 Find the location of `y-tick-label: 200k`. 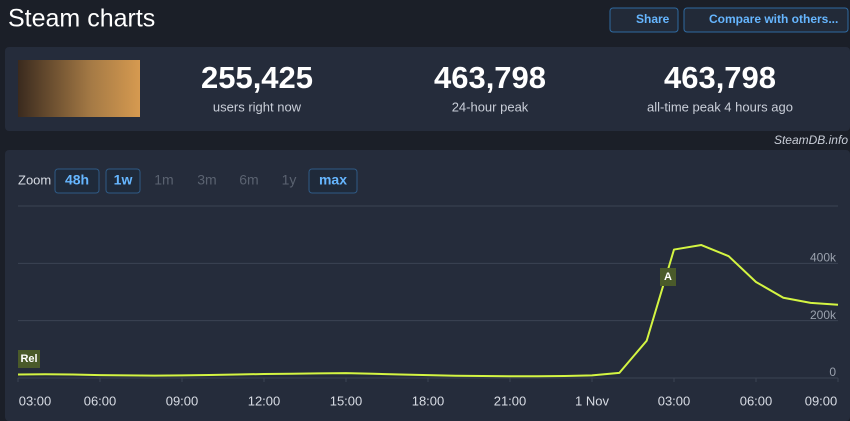

y-tick-label: 200k is located at coordinates (823, 315).